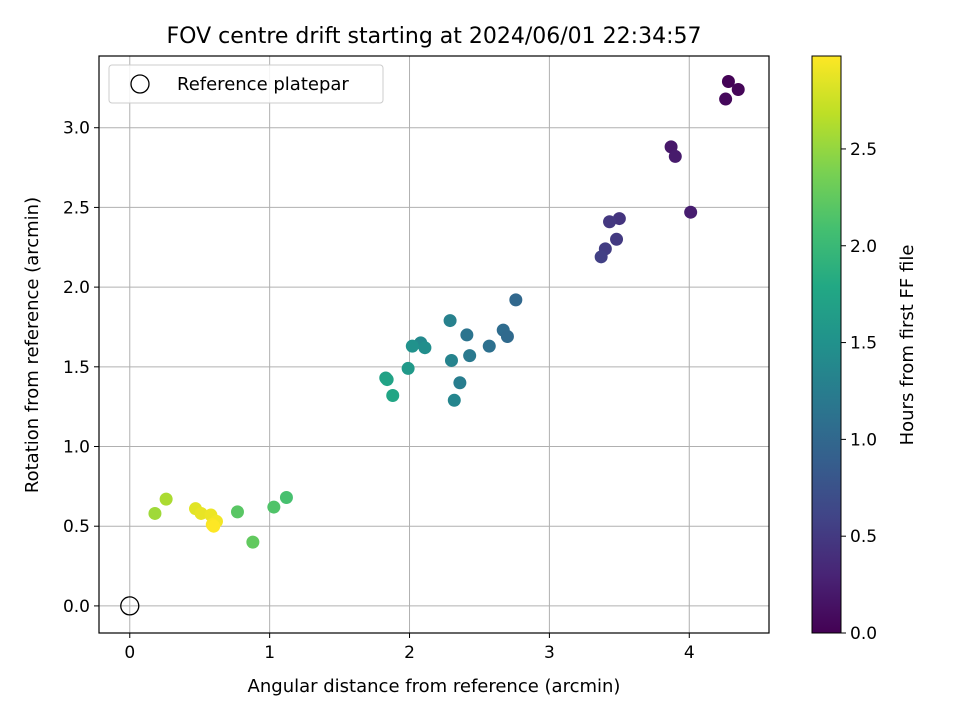 The height and width of the screenshot is (725, 960). I want to click on x-axis-label: Angular distance from reference (arcmin), so click(434, 686).